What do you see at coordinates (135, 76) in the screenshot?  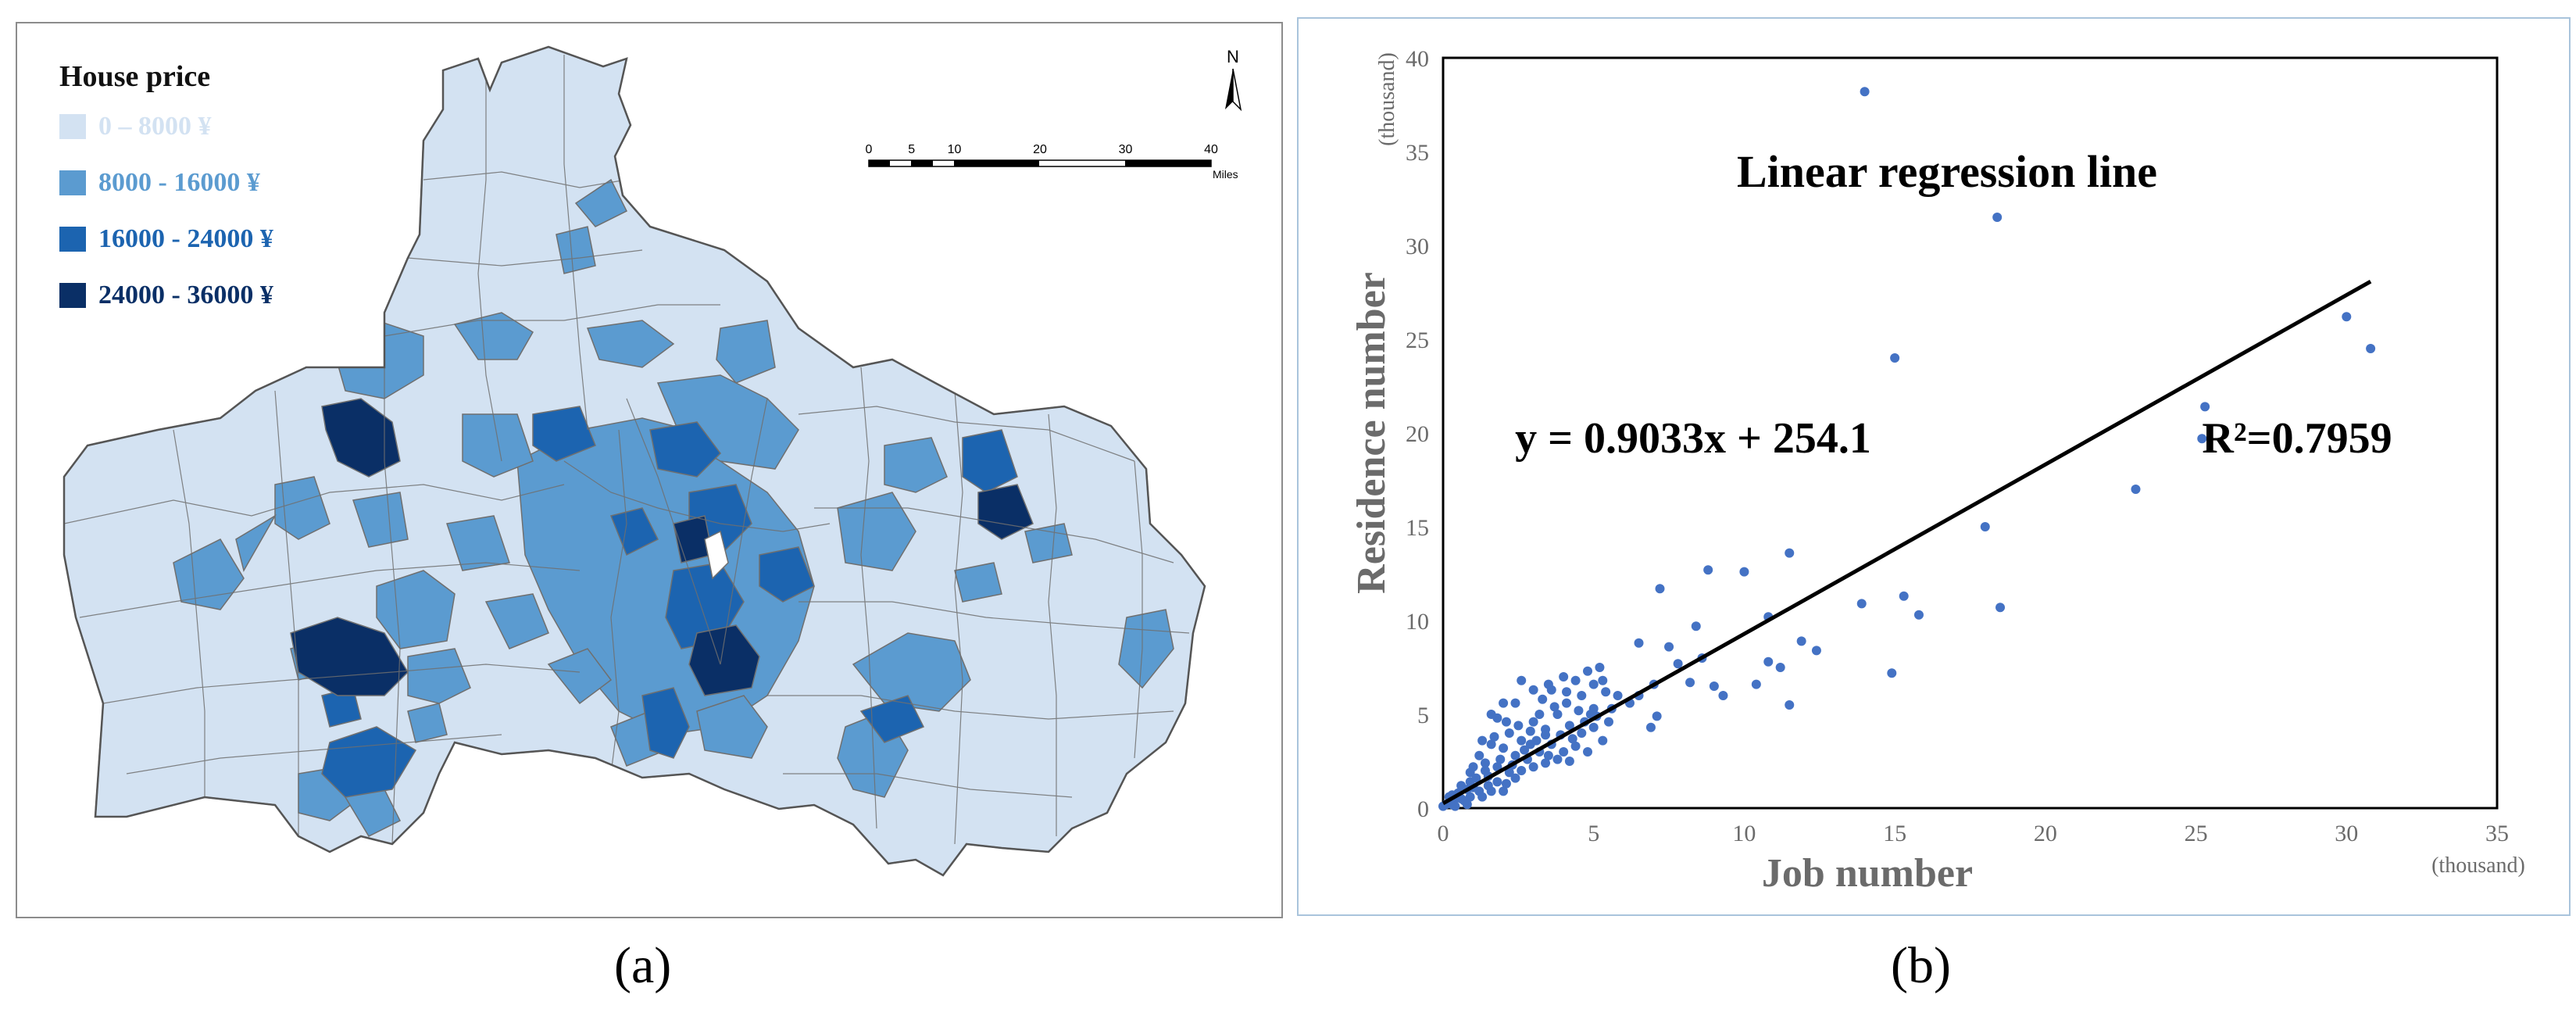 I see `legend-title: House price` at bounding box center [135, 76].